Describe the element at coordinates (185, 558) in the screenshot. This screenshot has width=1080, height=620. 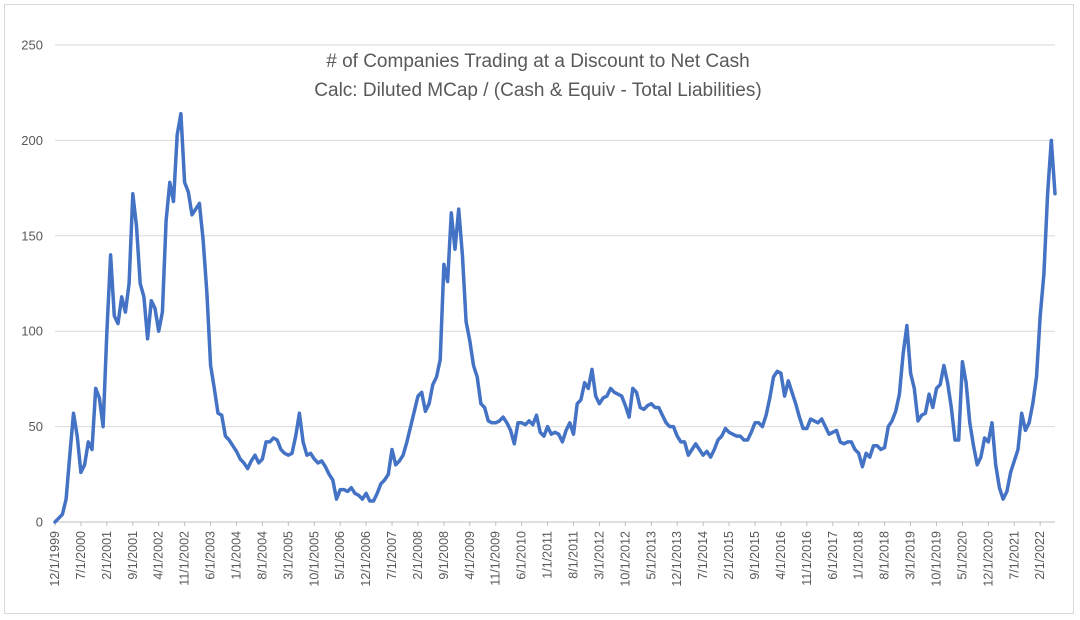
I see `x-tick-label: 11/1/2002` at that location.